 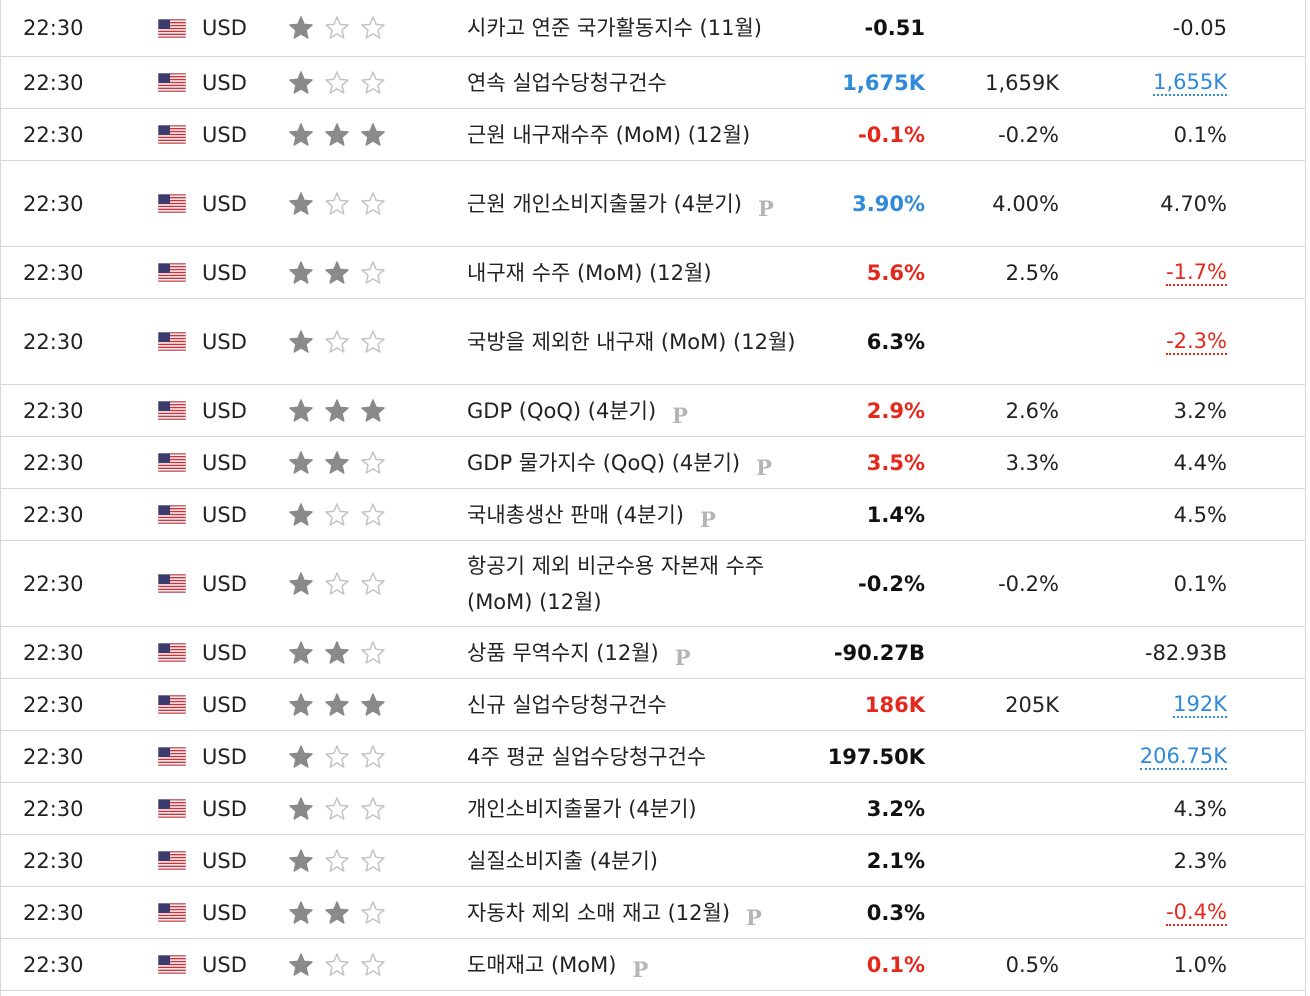 I want to click on event-name: 상품 무역수지 (12월) P, so click(x=647, y=652).